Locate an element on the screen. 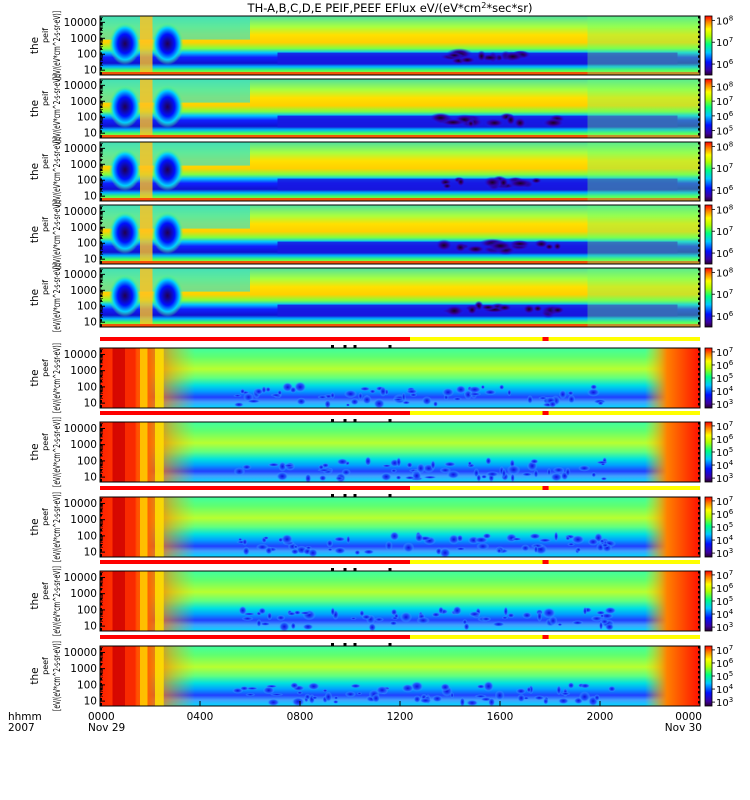 Image resolution: width=750 pixels, height=800 pixels. colorbar-label: 10⁵ is located at coordinates (724, 601).